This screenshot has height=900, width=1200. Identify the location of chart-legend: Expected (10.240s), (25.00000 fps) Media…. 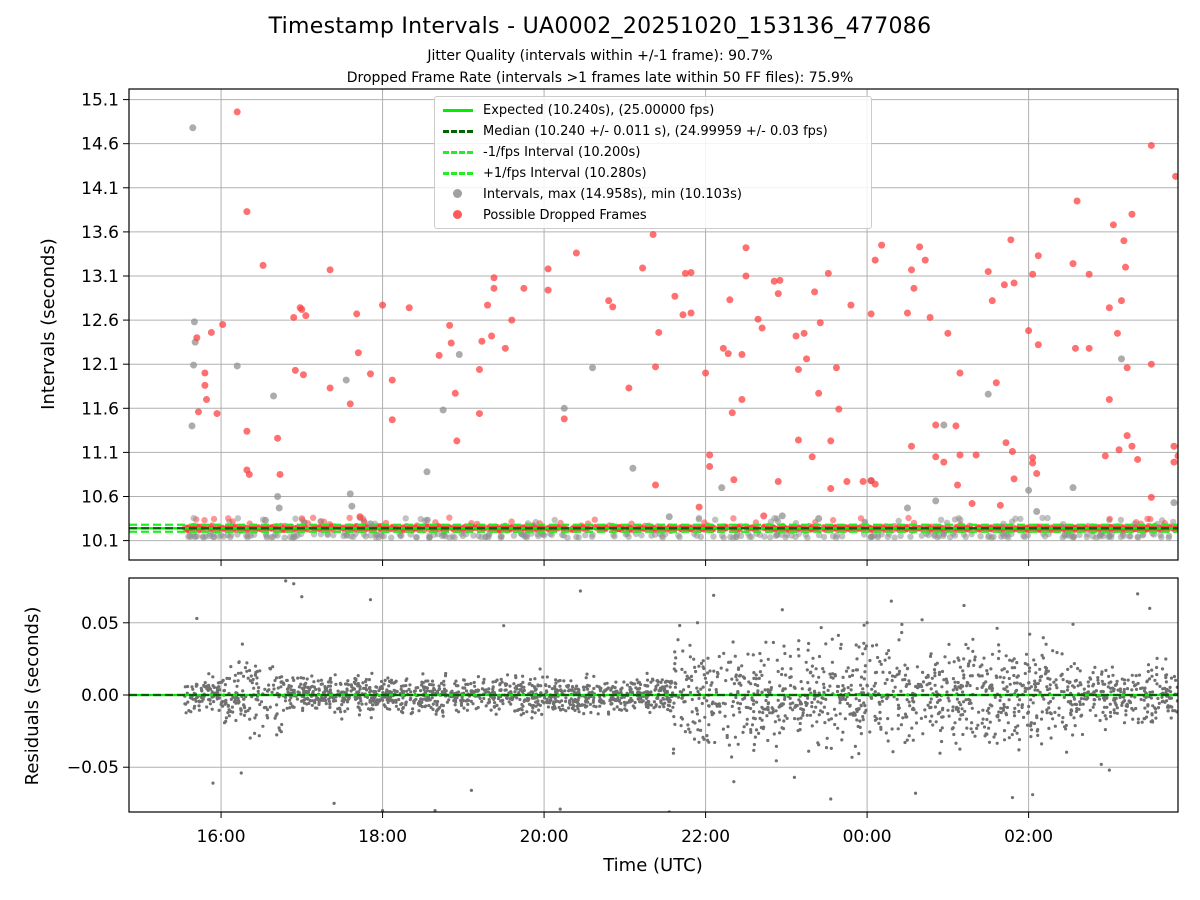
(653, 162).